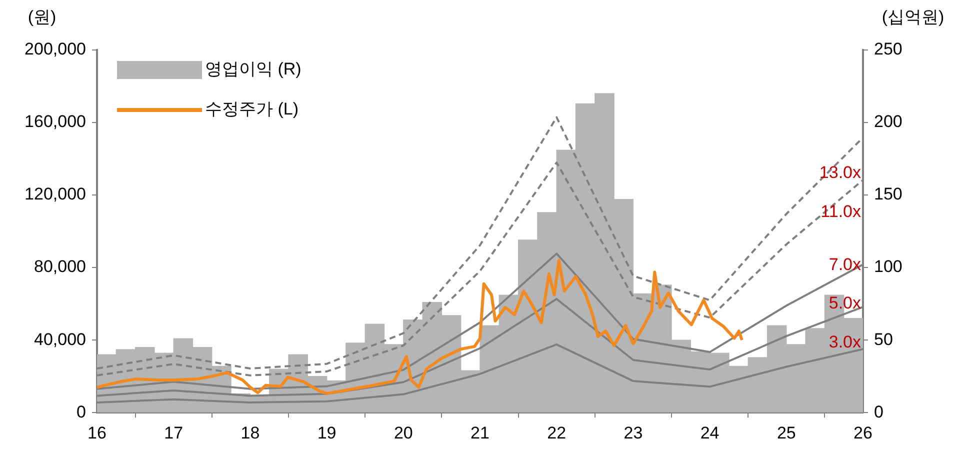  What do you see at coordinates (888, 49) in the screenshot?
I see `y2-tick-label: 250` at bounding box center [888, 49].